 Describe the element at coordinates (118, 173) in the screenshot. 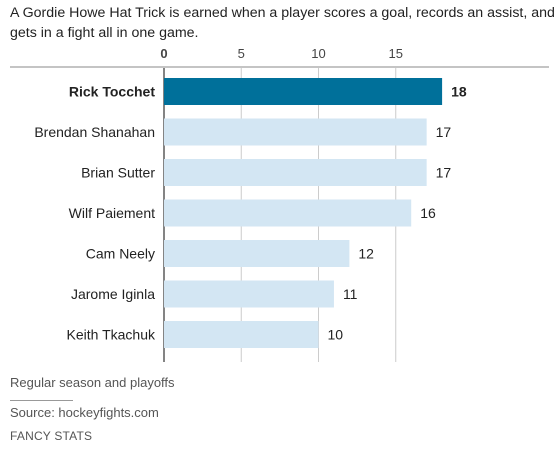

I see `category-label: Brian Sutter` at that location.